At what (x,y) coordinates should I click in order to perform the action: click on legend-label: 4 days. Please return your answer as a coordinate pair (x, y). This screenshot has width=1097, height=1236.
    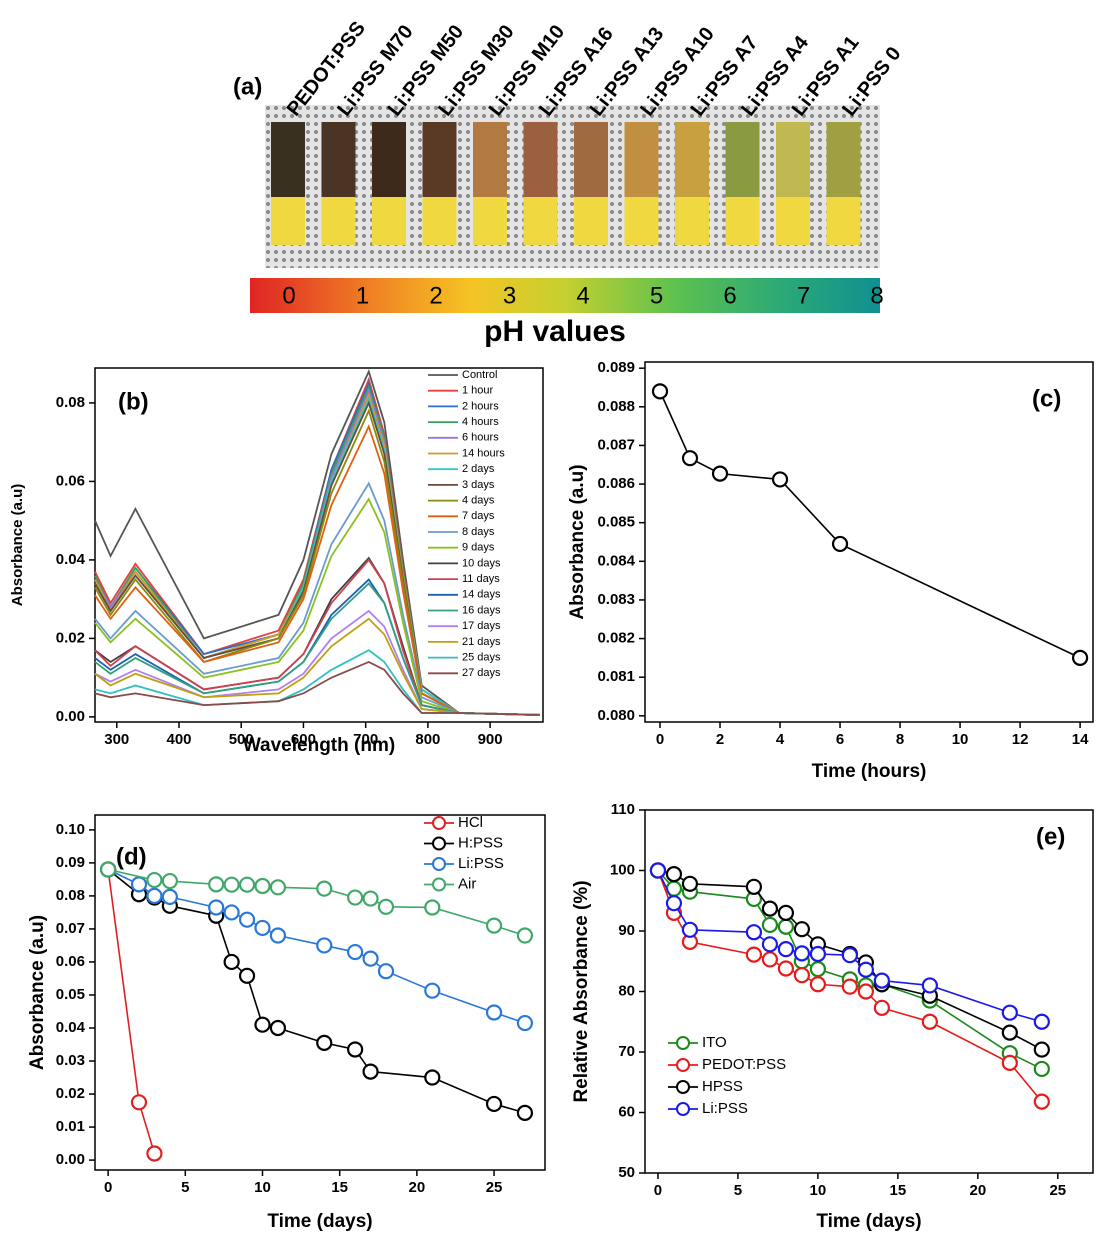
    Looking at the image, I should click on (478, 501).